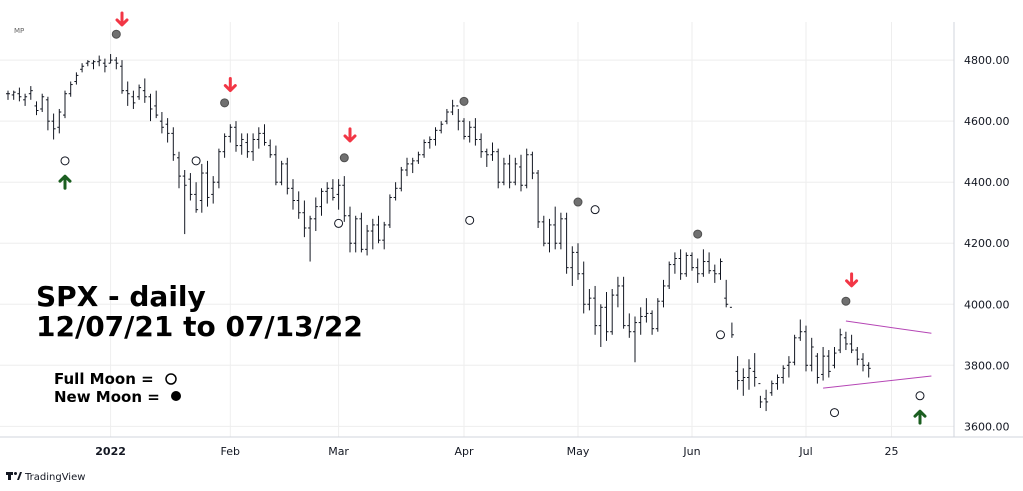  What do you see at coordinates (19, 31) in the screenshot?
I see `corner-label: MP` at bounding box center [19, 31].